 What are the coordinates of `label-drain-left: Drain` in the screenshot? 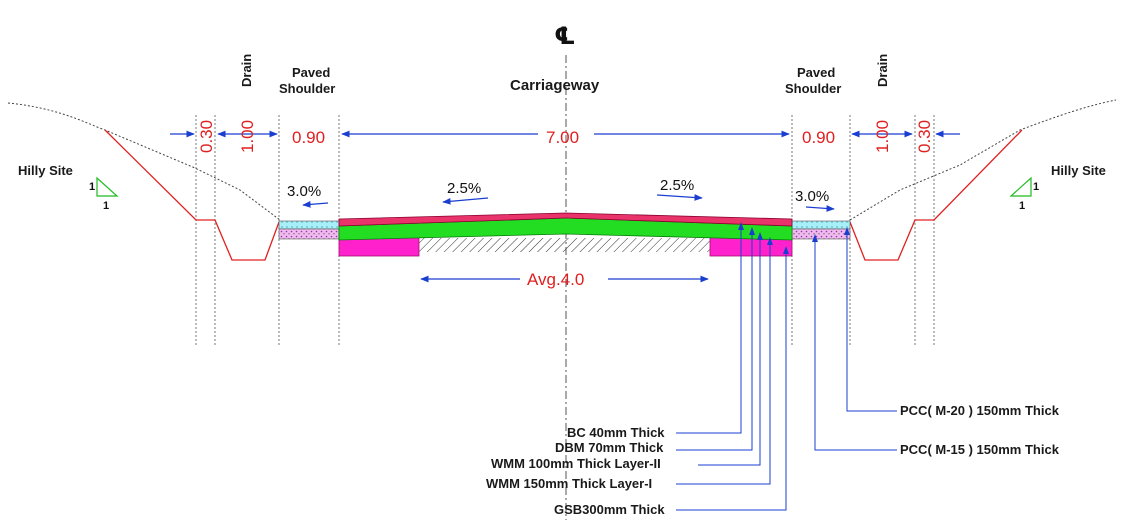 It's located at (246, 70).